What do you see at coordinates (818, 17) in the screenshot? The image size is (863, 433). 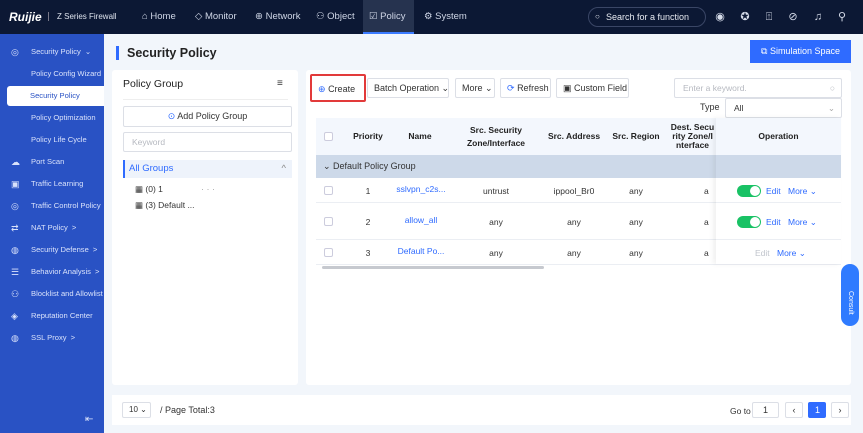 I see `headset-icon: ♫` at bounding box center [818, 17].